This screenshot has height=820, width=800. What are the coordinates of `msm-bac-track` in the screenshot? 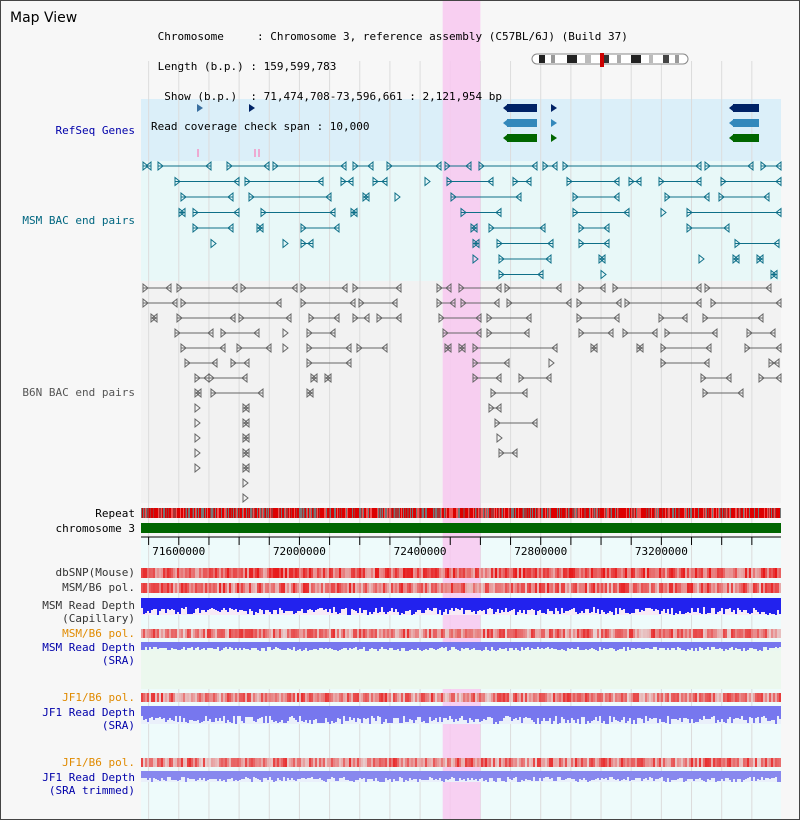 It's located at (462, 220).